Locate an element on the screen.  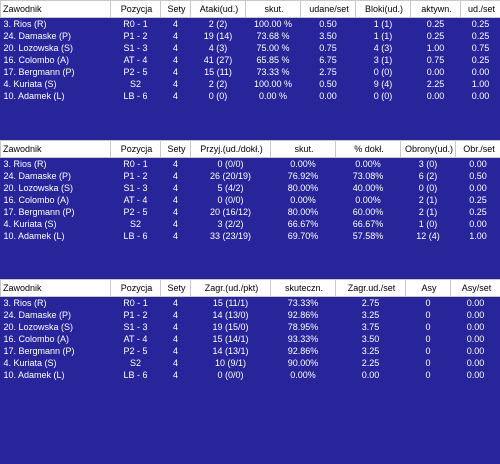
table-cell: 17. Bergmann (P) is located at coordinates (39, 72).